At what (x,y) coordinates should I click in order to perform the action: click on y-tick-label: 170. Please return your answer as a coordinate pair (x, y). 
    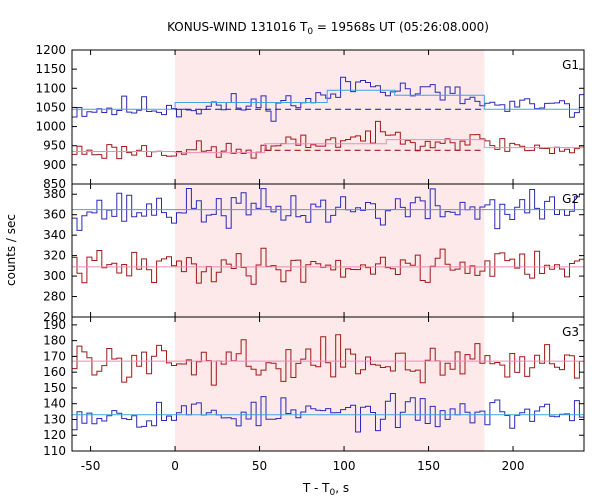
    Looking at the image, I should click on (54, 356).